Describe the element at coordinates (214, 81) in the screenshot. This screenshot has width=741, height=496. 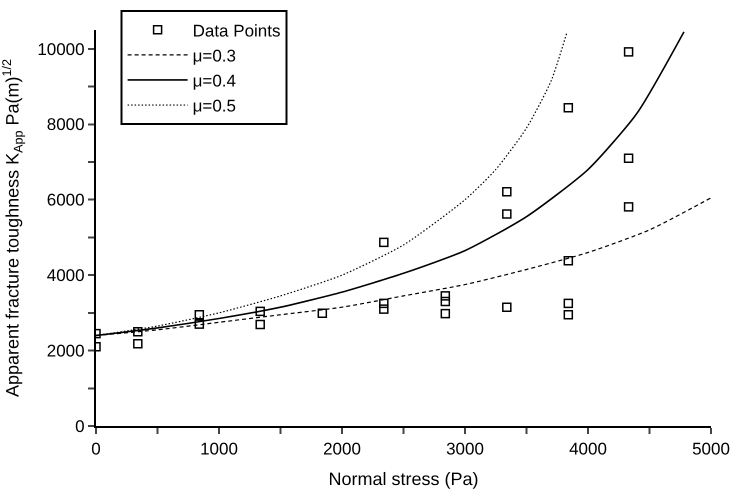
I see `legend-label: μ=0.4` at that location.